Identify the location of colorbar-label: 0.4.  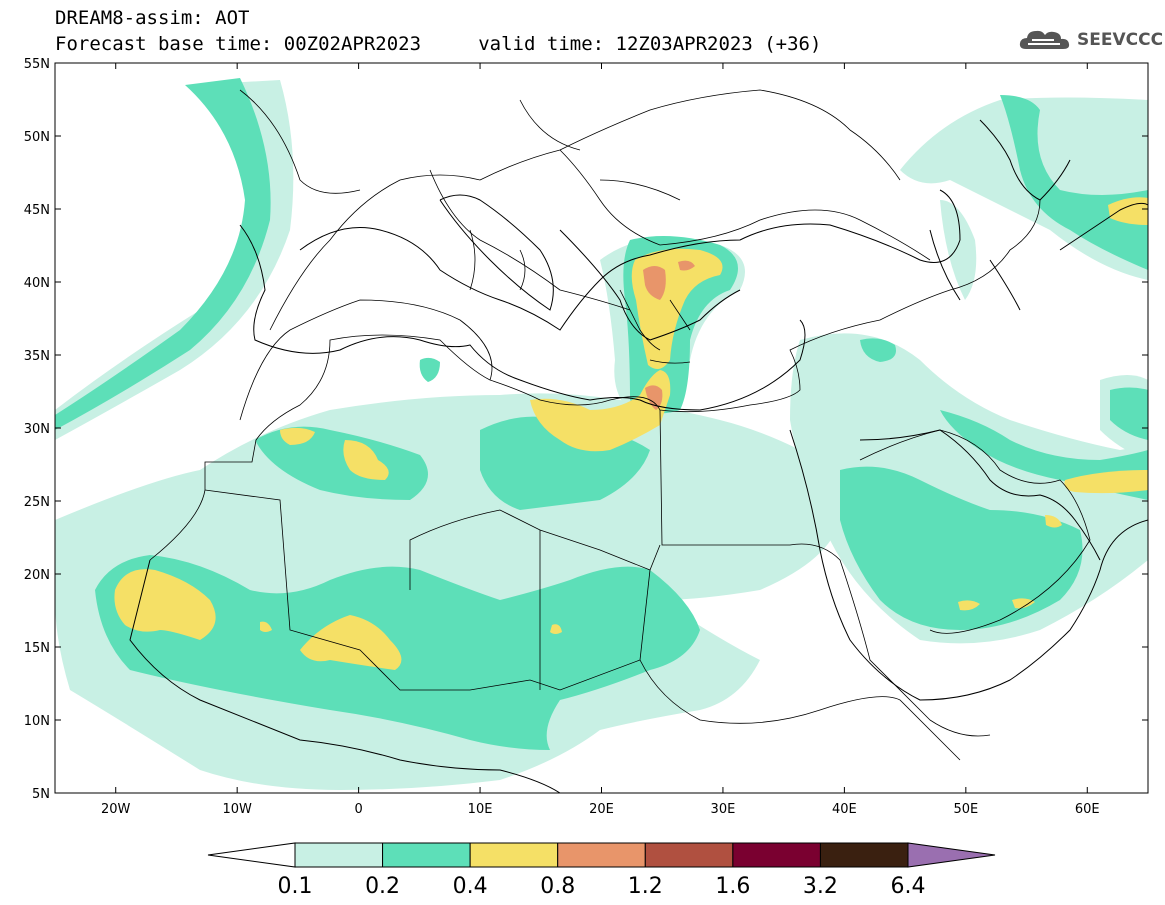
(470, 886).